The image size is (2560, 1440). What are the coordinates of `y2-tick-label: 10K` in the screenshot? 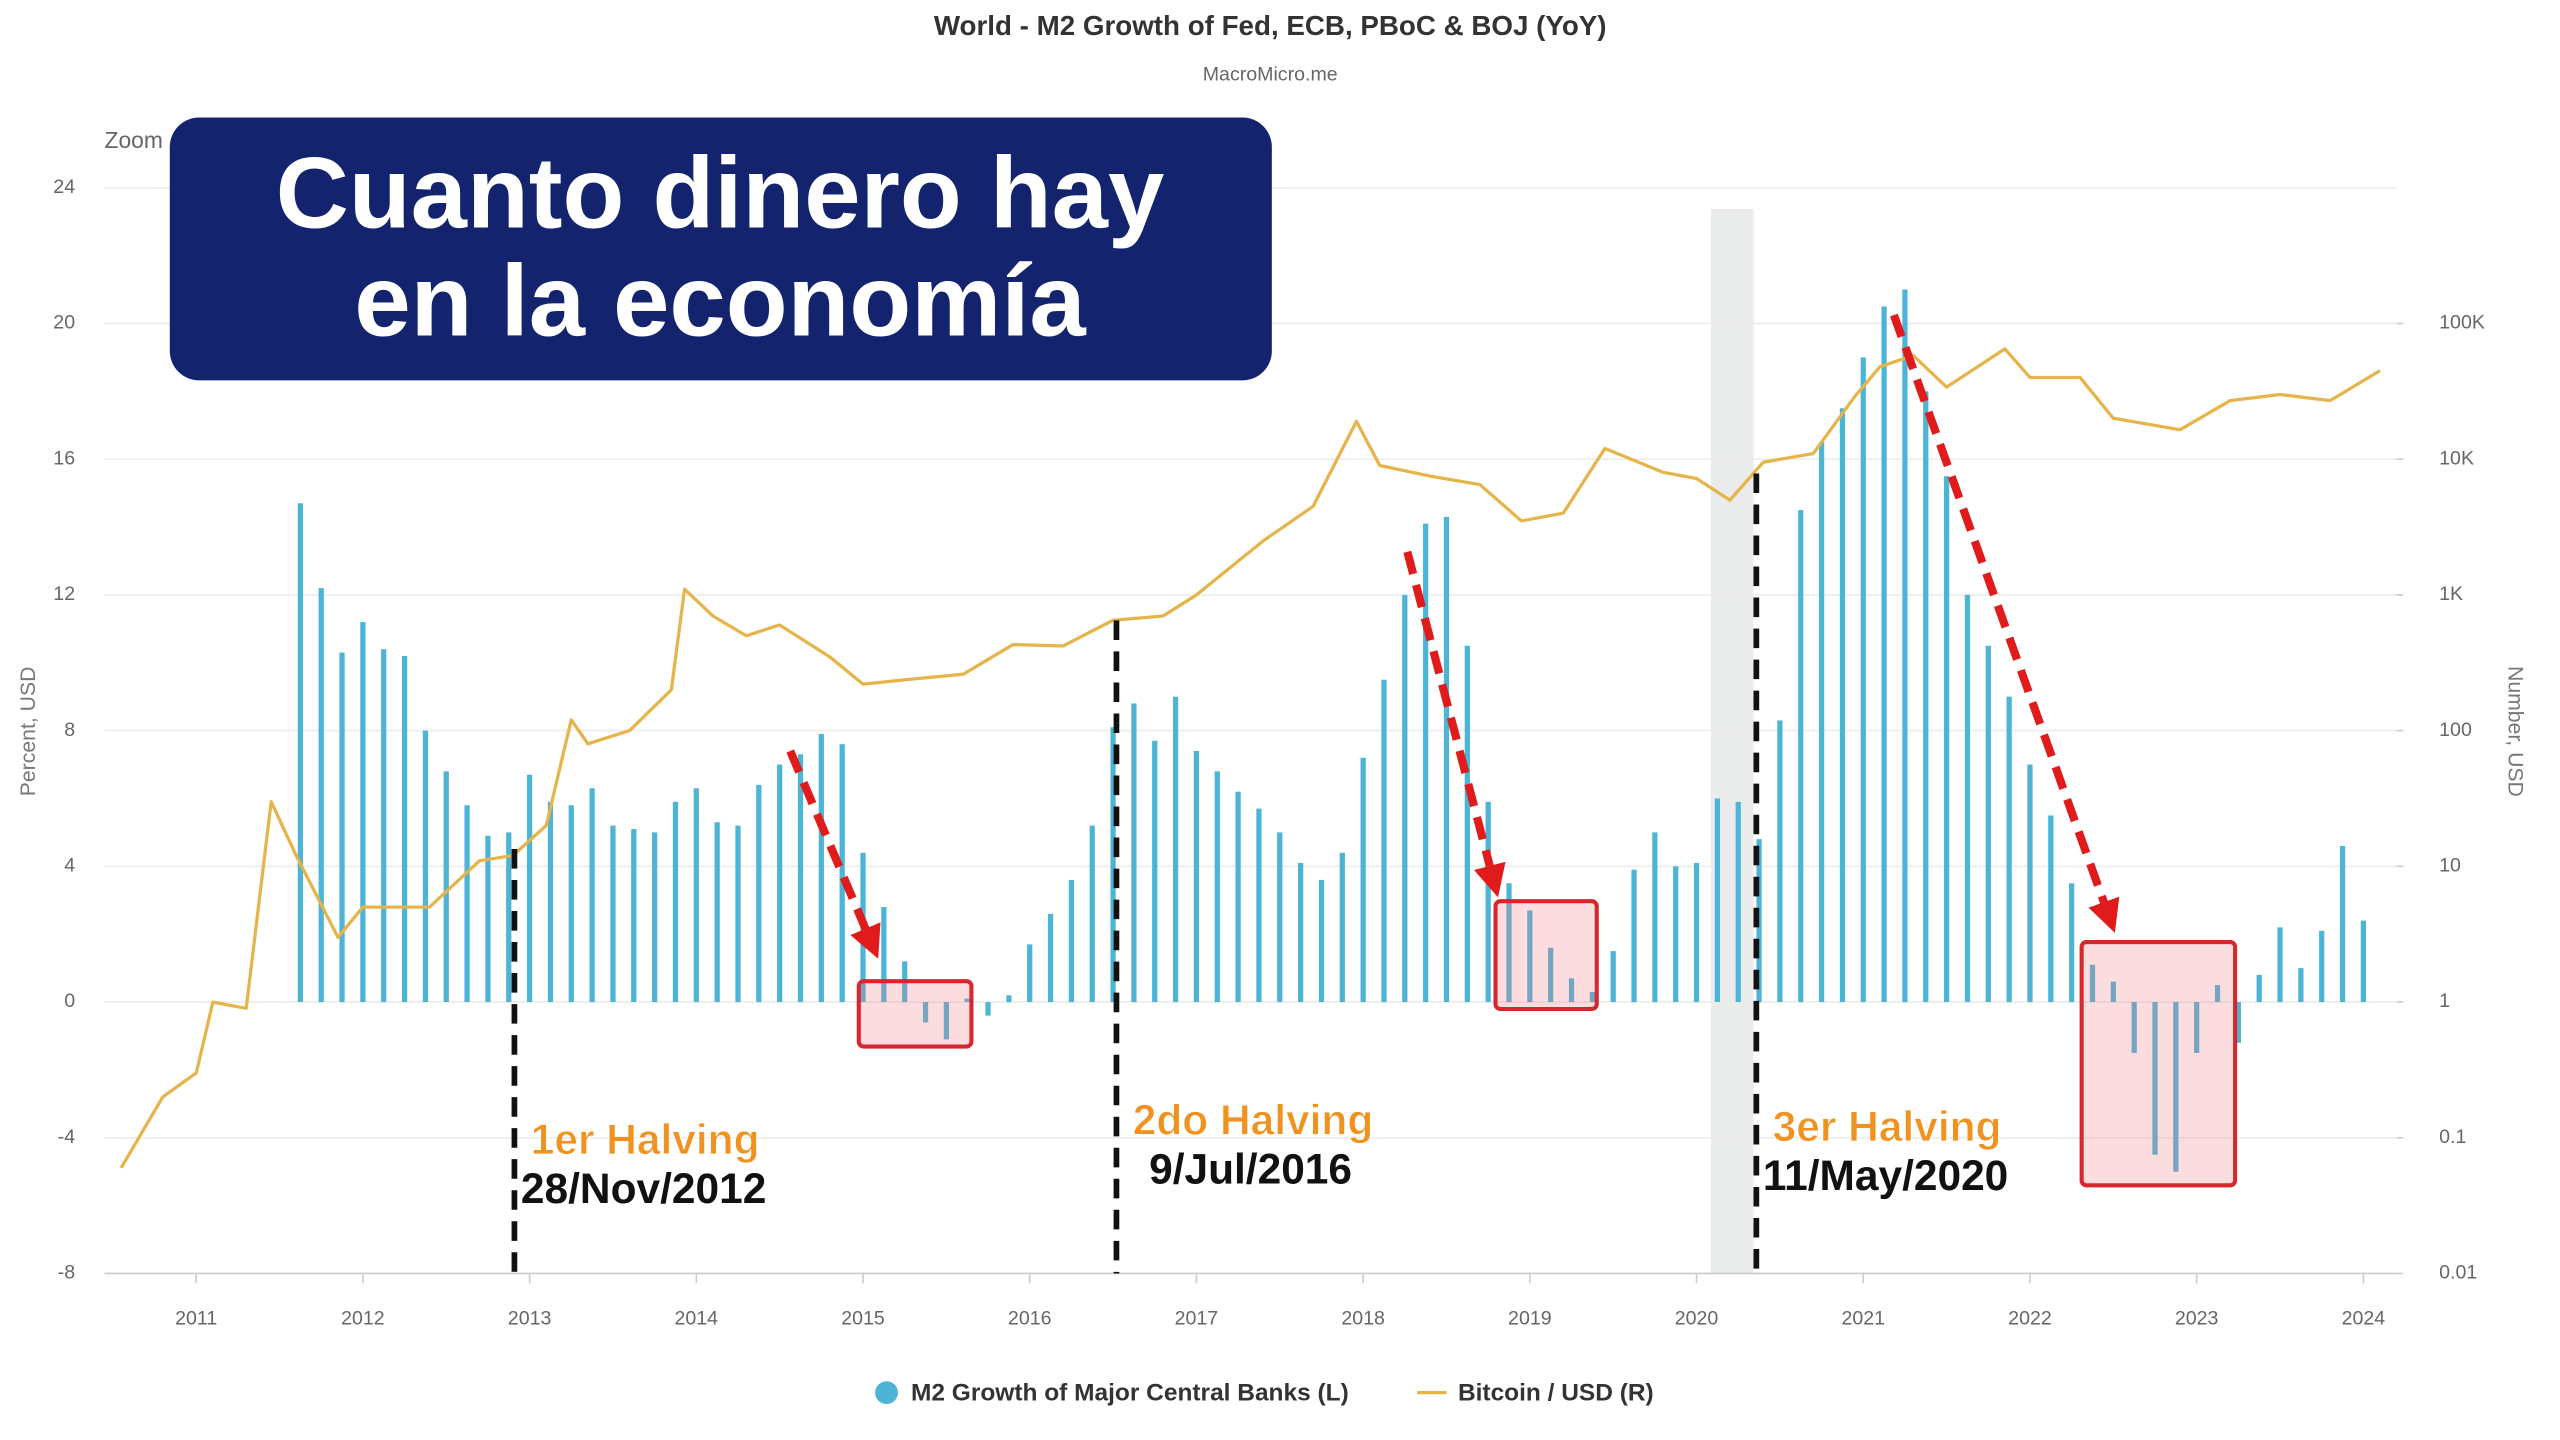 It's located at (2456, 458).